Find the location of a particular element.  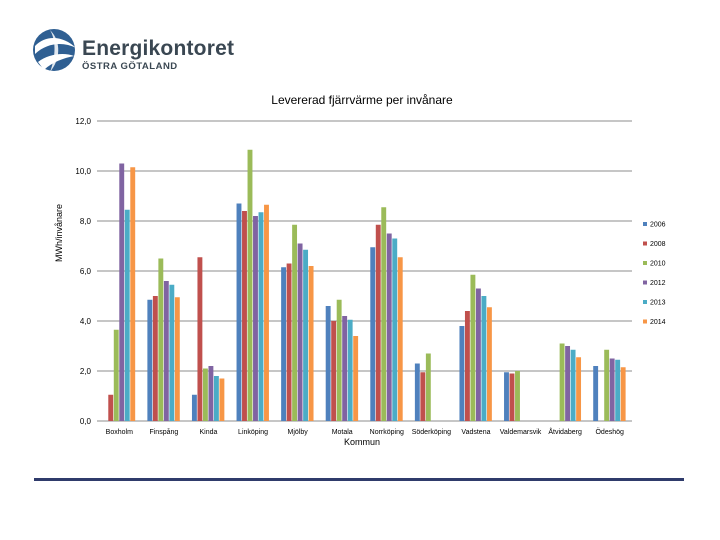

legend-label-2010: 2010 is located at coordinates (658, 264).